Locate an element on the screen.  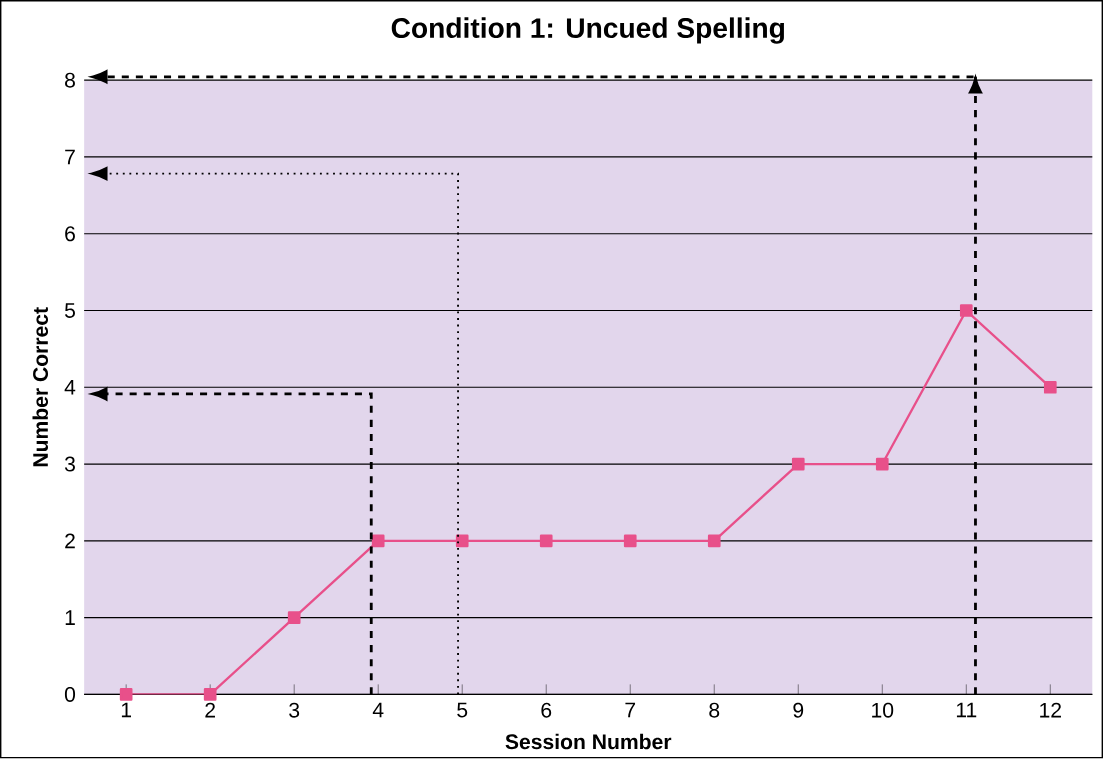
y-tick-label: 3 is located at coordinates (69, 464).